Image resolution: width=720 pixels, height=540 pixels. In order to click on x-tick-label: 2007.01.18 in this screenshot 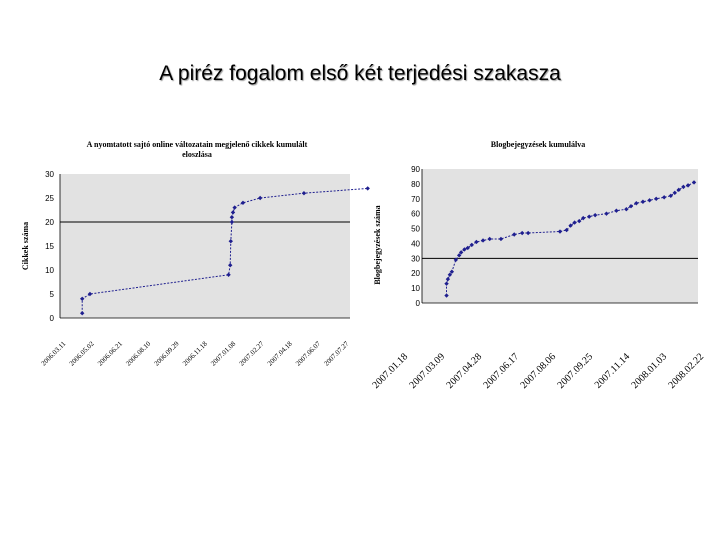, I will do `click(391, 371)`.